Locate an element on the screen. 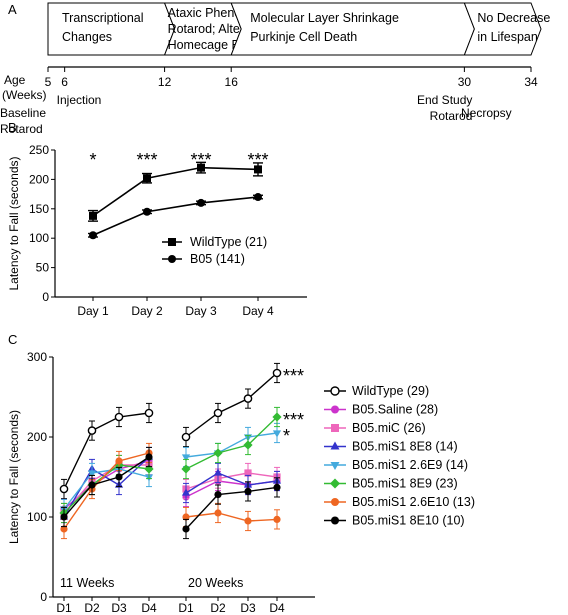  c-legend-label: WildType (29) is located at coordinates (390, 391).